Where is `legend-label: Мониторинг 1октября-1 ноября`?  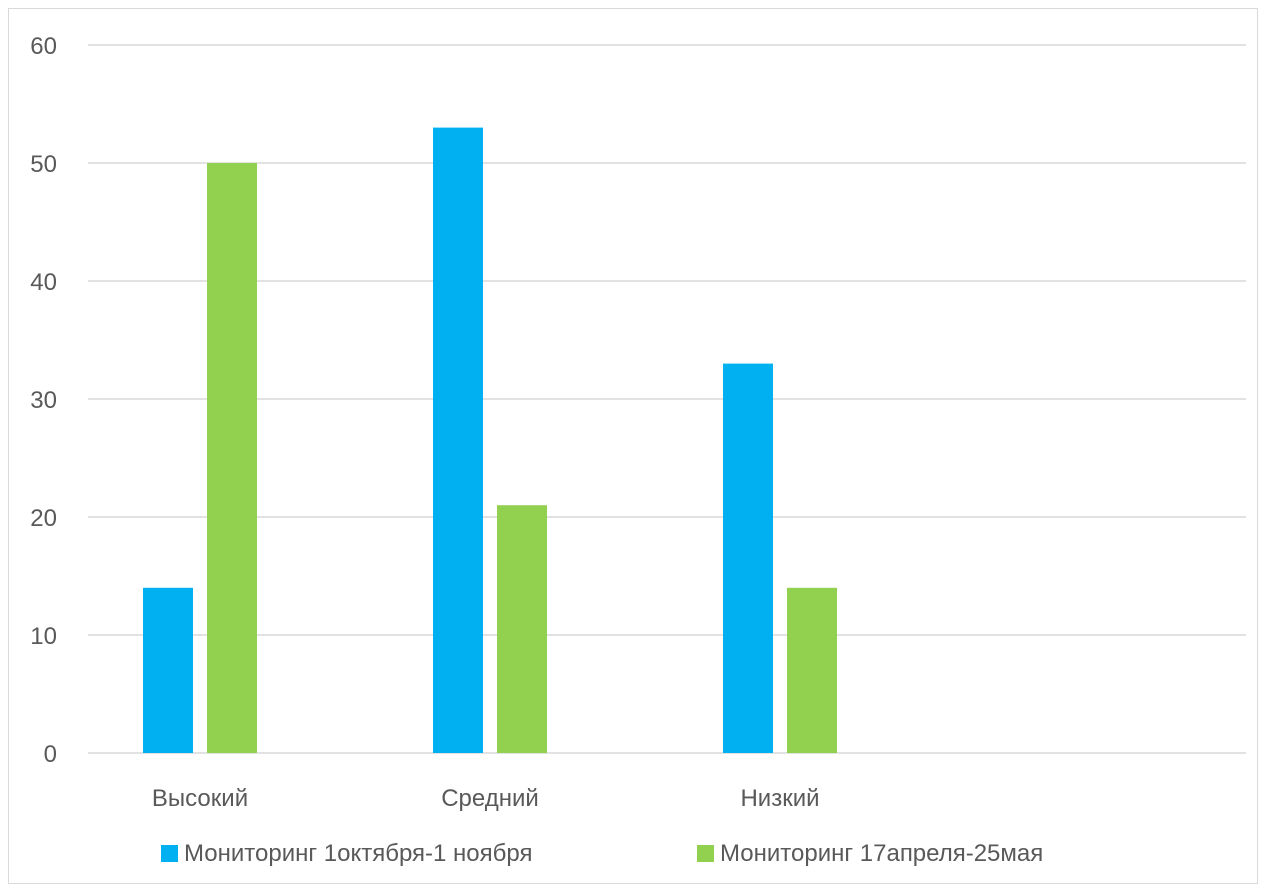
legend-label: Мониторинг 1октября-1 ноября is located at coordinates (358, 853).